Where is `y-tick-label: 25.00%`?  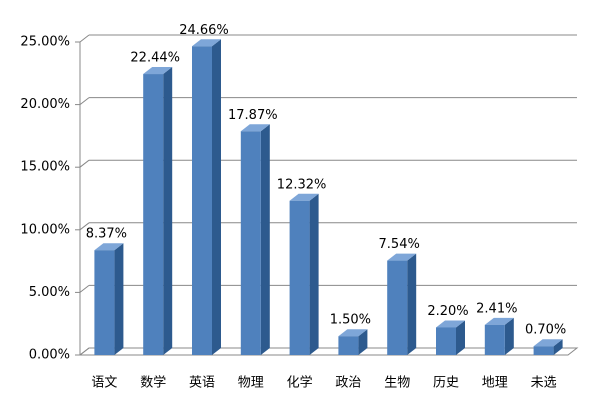
y-tick-label: 25.00% is located at coordinates (45, 42).